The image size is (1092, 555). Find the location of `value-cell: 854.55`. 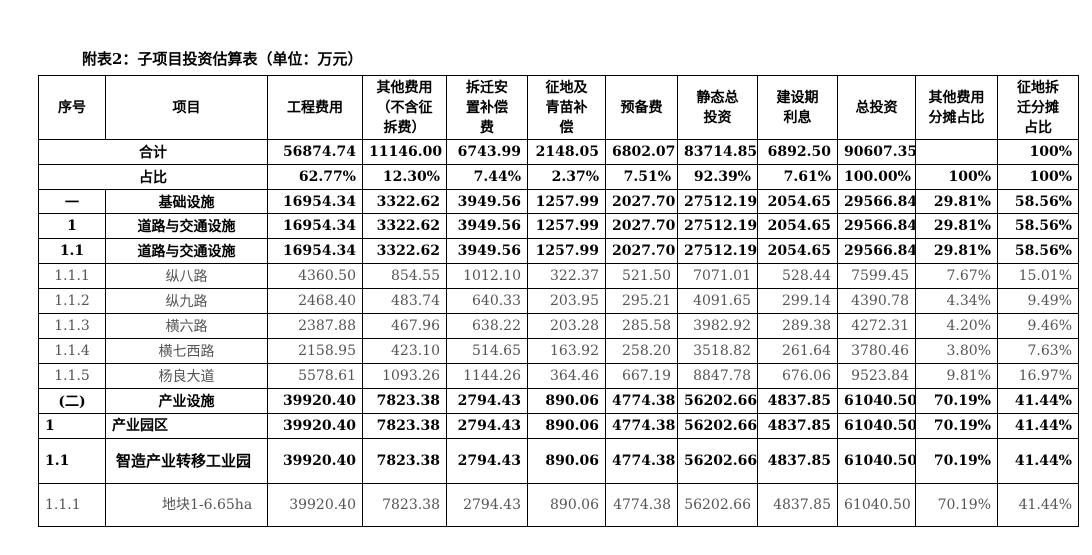

value-cell: 854.55 is located at coordinates (404, 276).